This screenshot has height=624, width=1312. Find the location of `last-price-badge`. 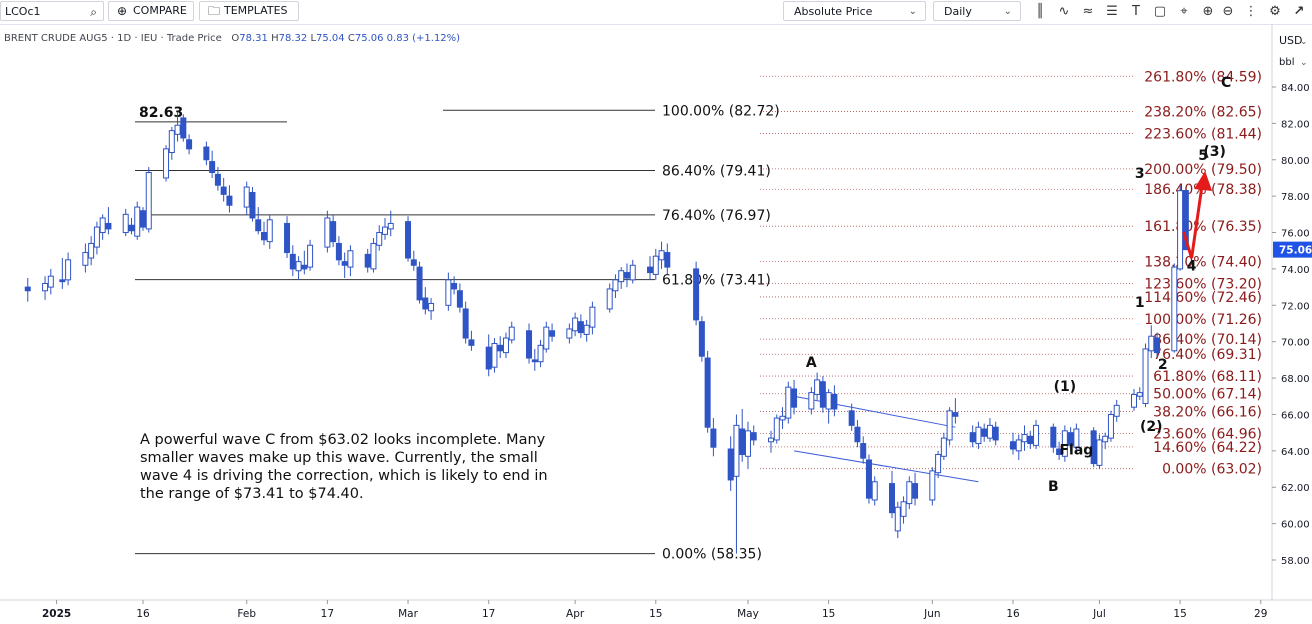

last-price-badge is located at coordinates (1292, 249).